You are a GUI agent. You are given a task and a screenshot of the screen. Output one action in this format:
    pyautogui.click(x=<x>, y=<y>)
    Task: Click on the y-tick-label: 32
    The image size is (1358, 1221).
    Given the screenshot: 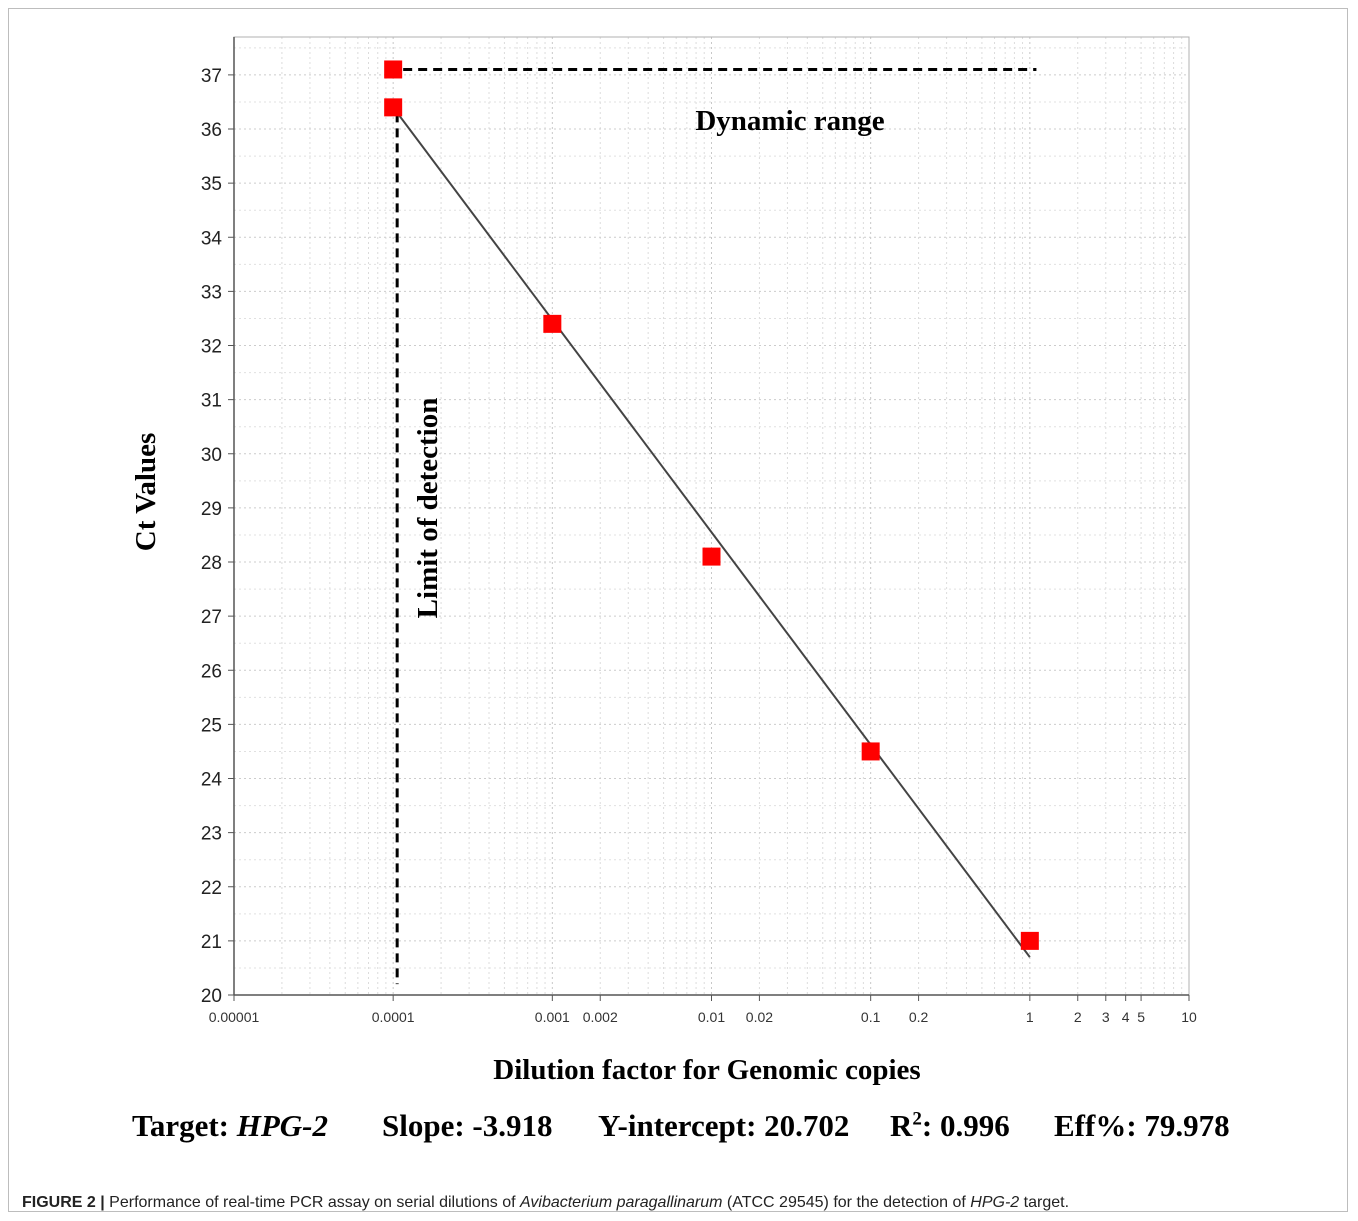 What is the action you would take?
    pyautogui.click(x=211, y=347)
    